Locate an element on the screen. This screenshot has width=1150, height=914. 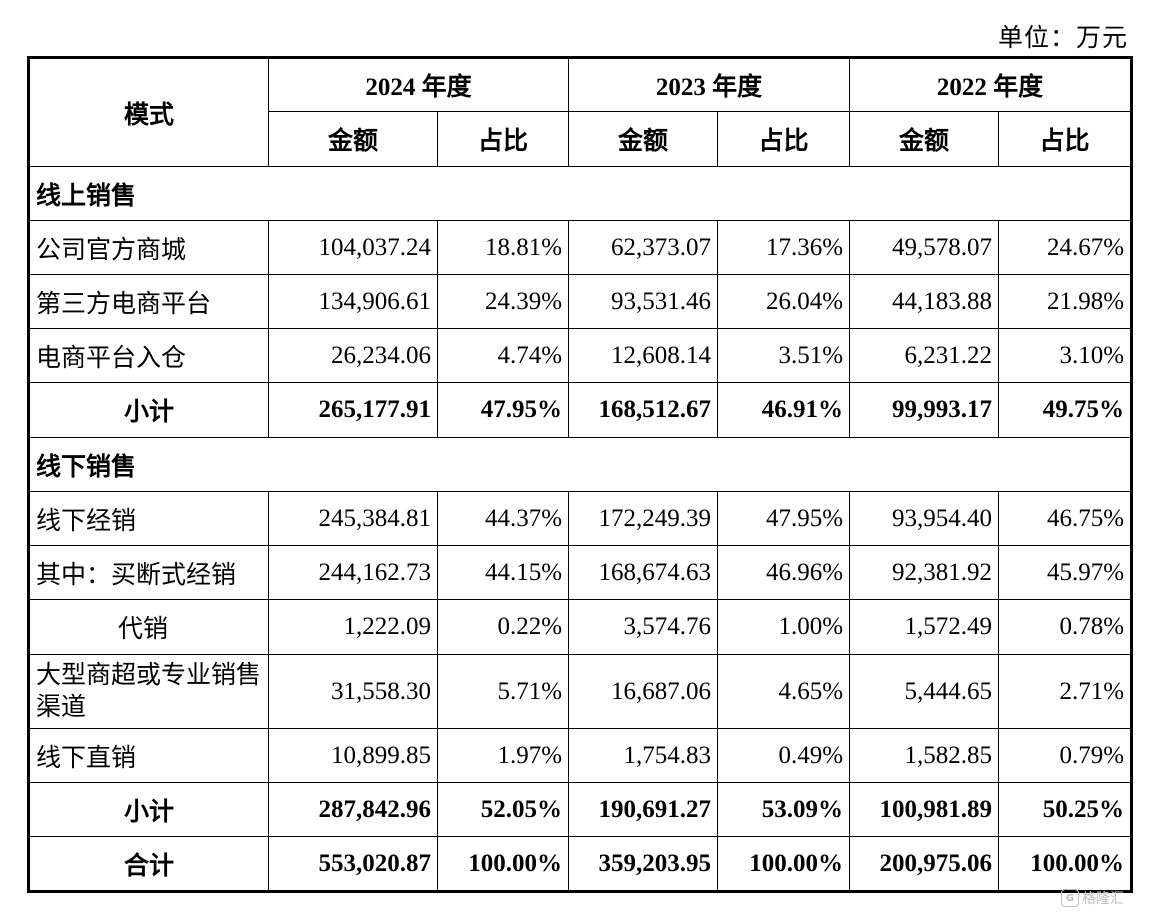
cell-value: 104,037.24 is located at coordinates (353, 247).